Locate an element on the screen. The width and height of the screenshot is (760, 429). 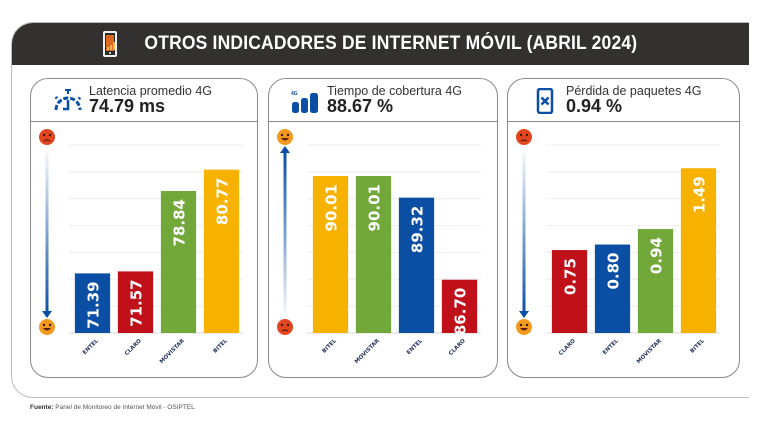
data-label: 71.57 is located at coordinates (137, 302).